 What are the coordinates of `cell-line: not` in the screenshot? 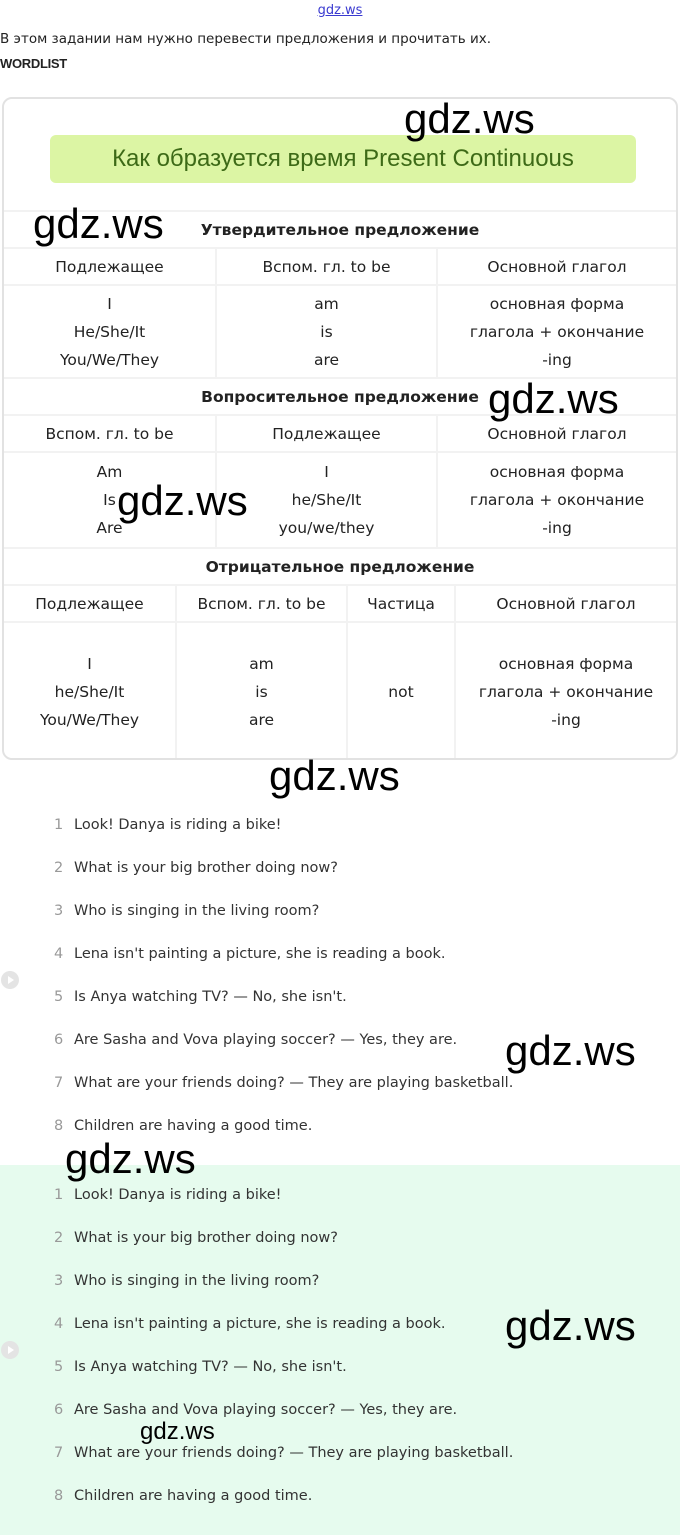 It's located at (401, 691).